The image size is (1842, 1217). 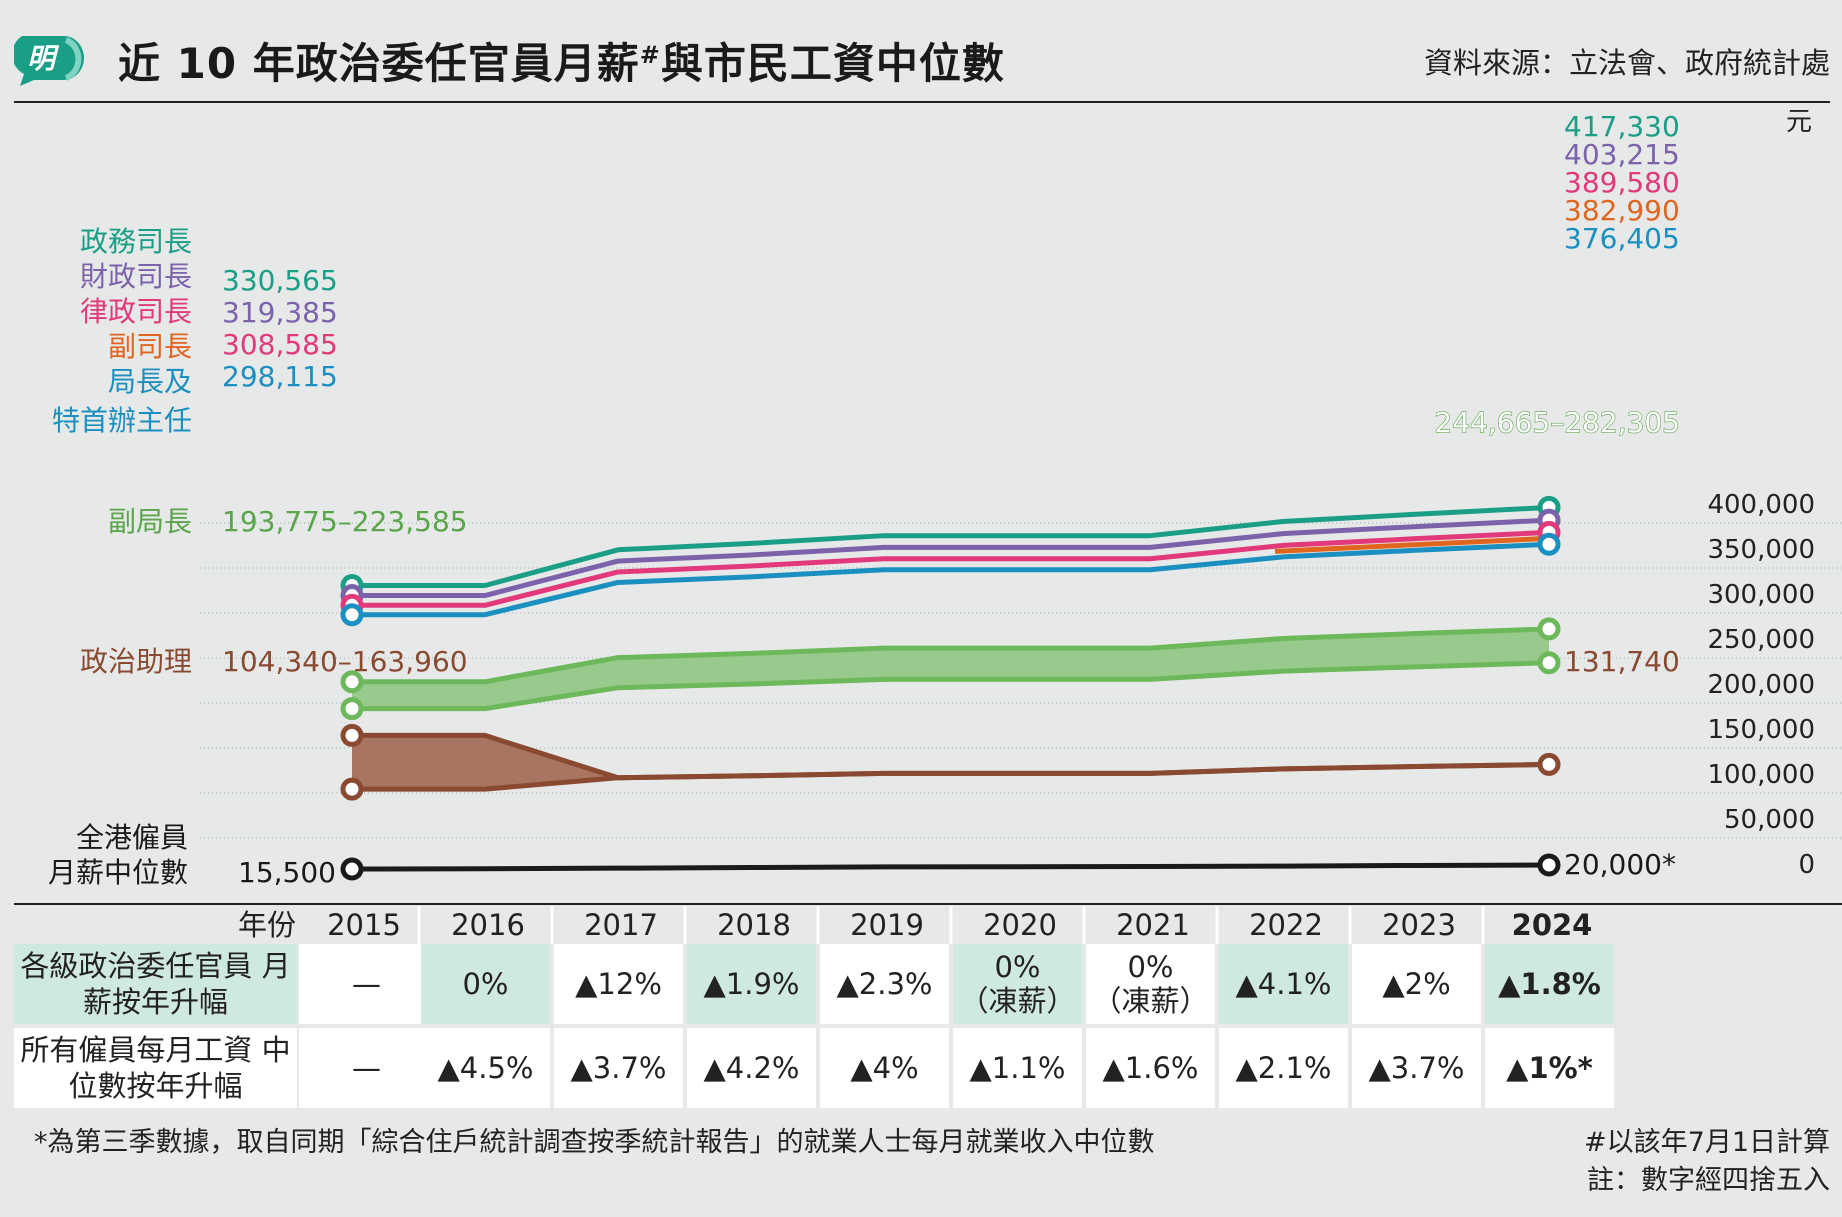 I want to click on title-hash: #, so click(x=650, y=55).